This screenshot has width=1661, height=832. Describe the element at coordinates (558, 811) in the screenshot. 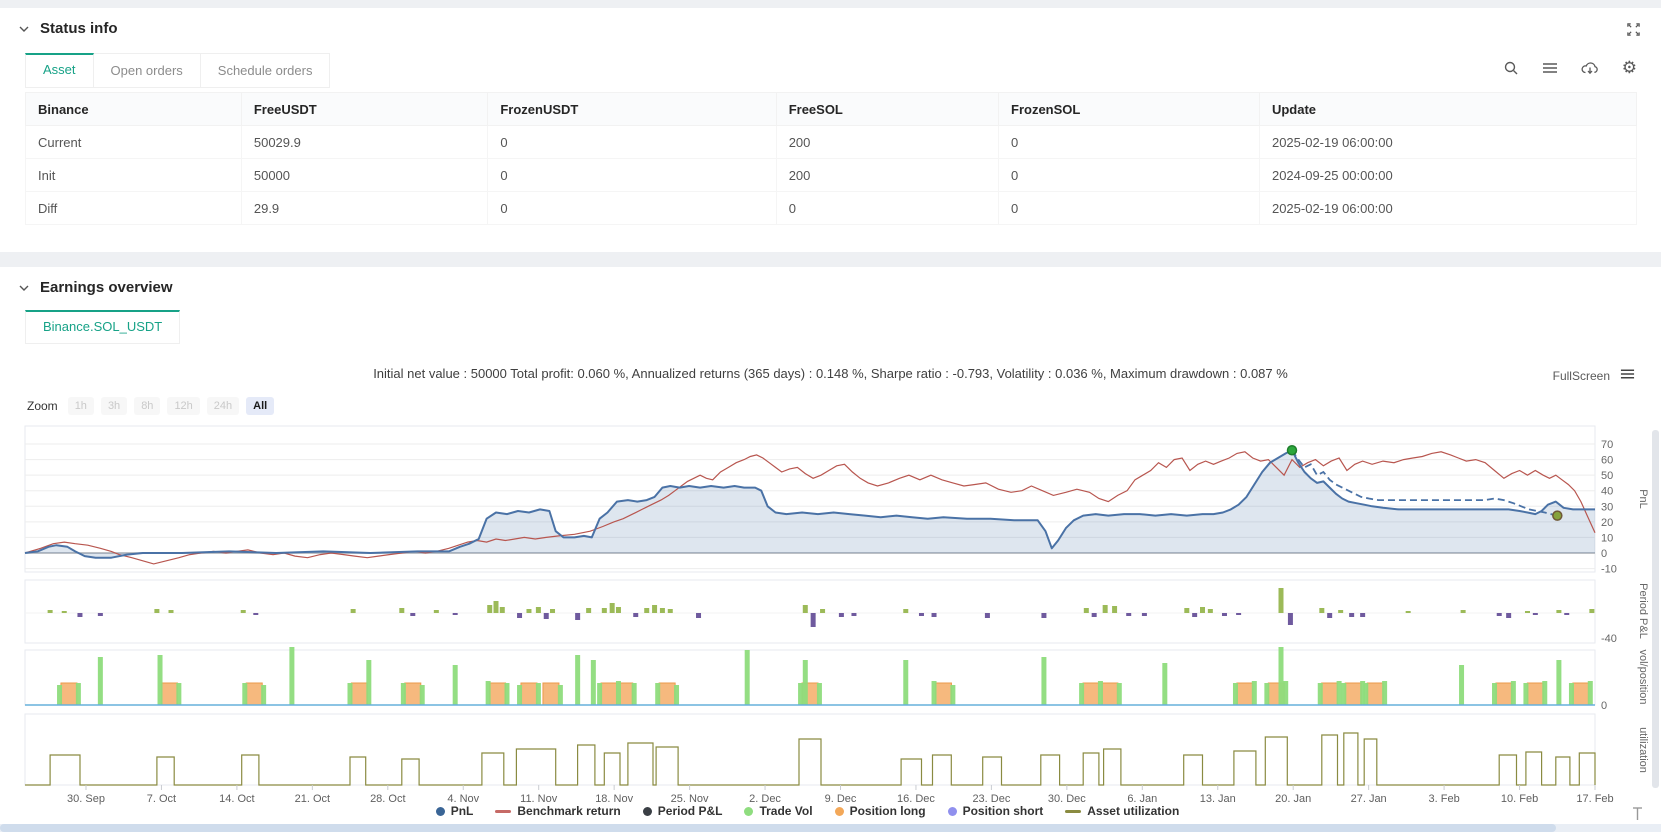

I see `legend-item-benchmark-return: Benchmark return` at that location.